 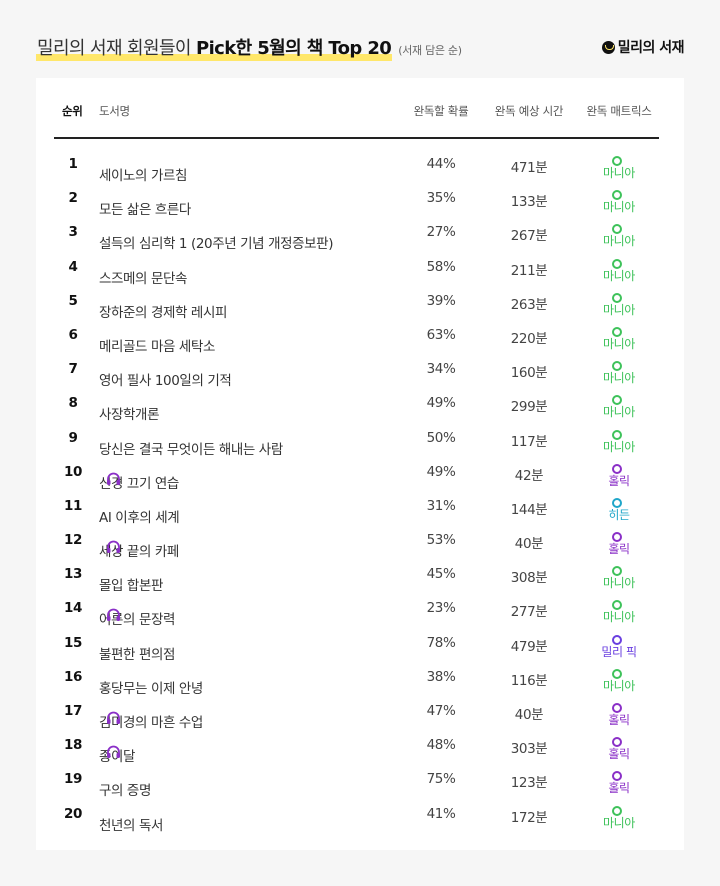 What do you see at coordinates (441, 779) in the screenshot?
I see `row-completion-rate: 75%` at bounding box center [441, 779].